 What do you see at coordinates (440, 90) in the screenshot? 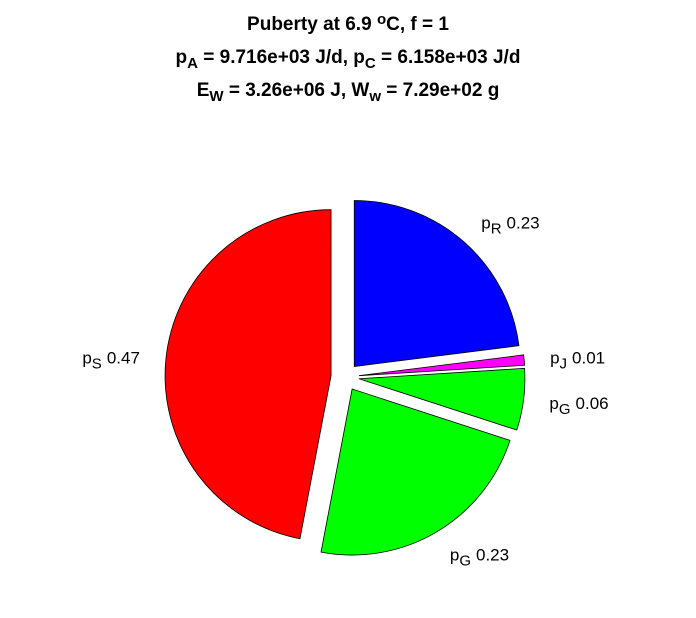
I see `title-text: = 7.29e+02 g` at bounding box center [440, 90].